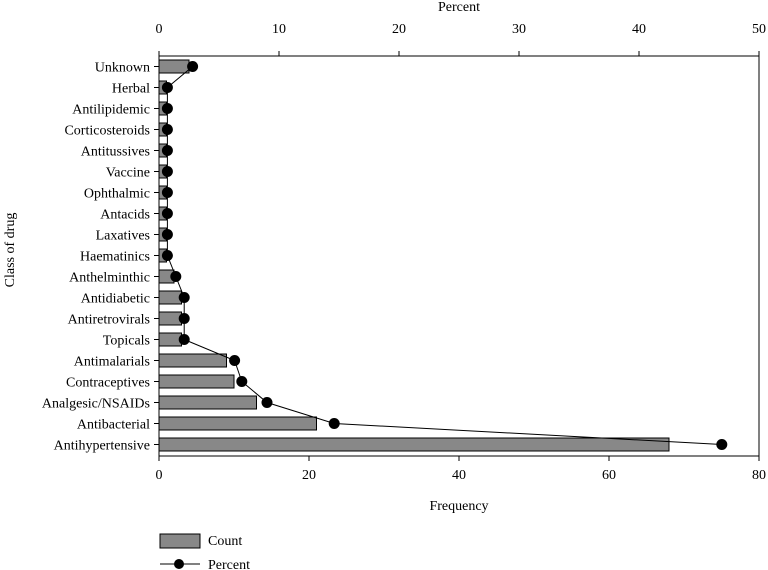 This screenshot has width=768, height=570. I want to click on bar-antidiabetic, so click(170, 297).